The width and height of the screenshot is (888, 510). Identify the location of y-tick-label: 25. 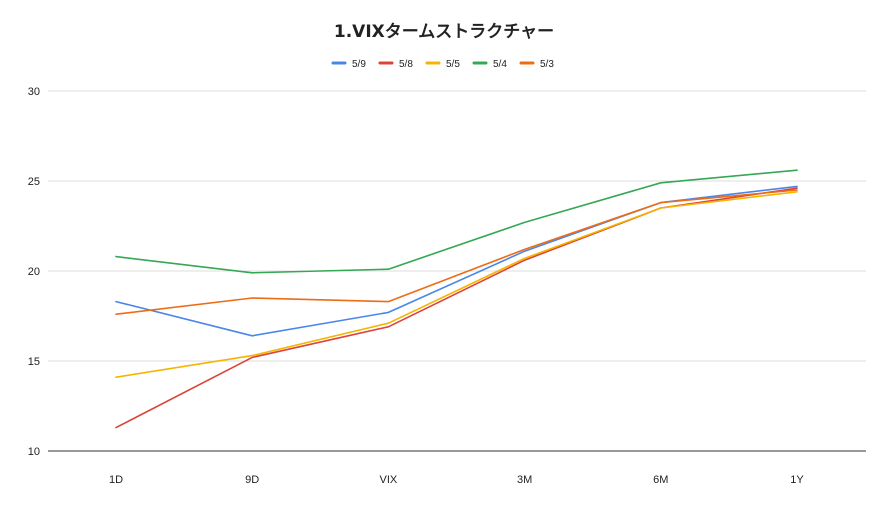
(34, 182).